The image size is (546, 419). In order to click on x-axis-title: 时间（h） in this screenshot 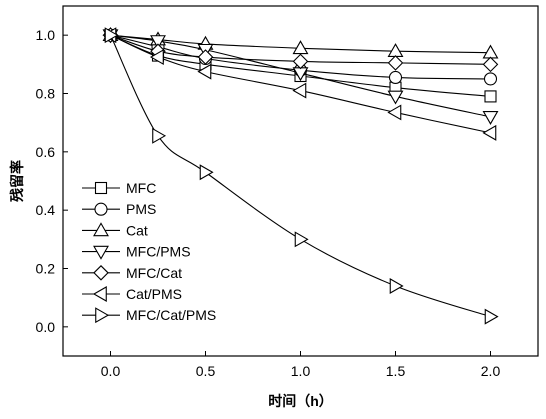, I will do `click(300, 401)`.